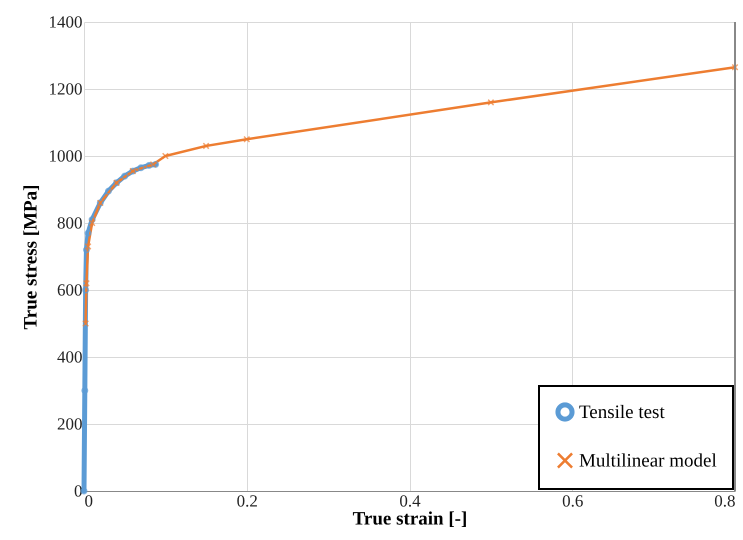  Describe the element at coordinates (65, 22) in the screenshot. I see `y-tick-label: 1400` at that location.